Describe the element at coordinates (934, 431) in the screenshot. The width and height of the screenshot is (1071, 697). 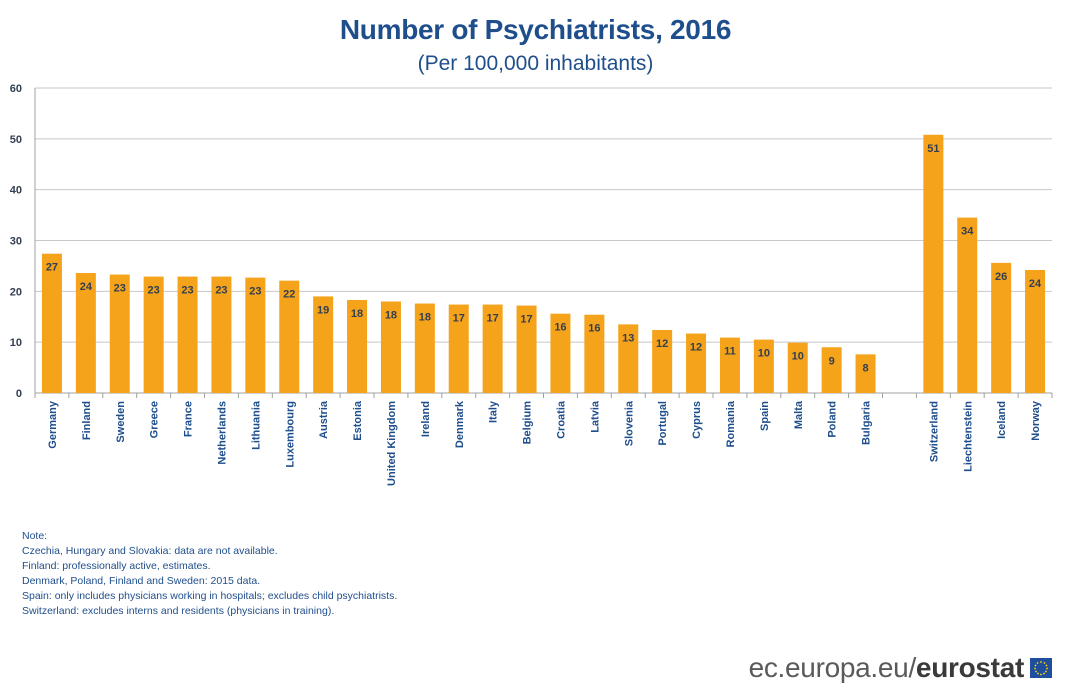
I see `x-tick-label: Switzerland` at that location.